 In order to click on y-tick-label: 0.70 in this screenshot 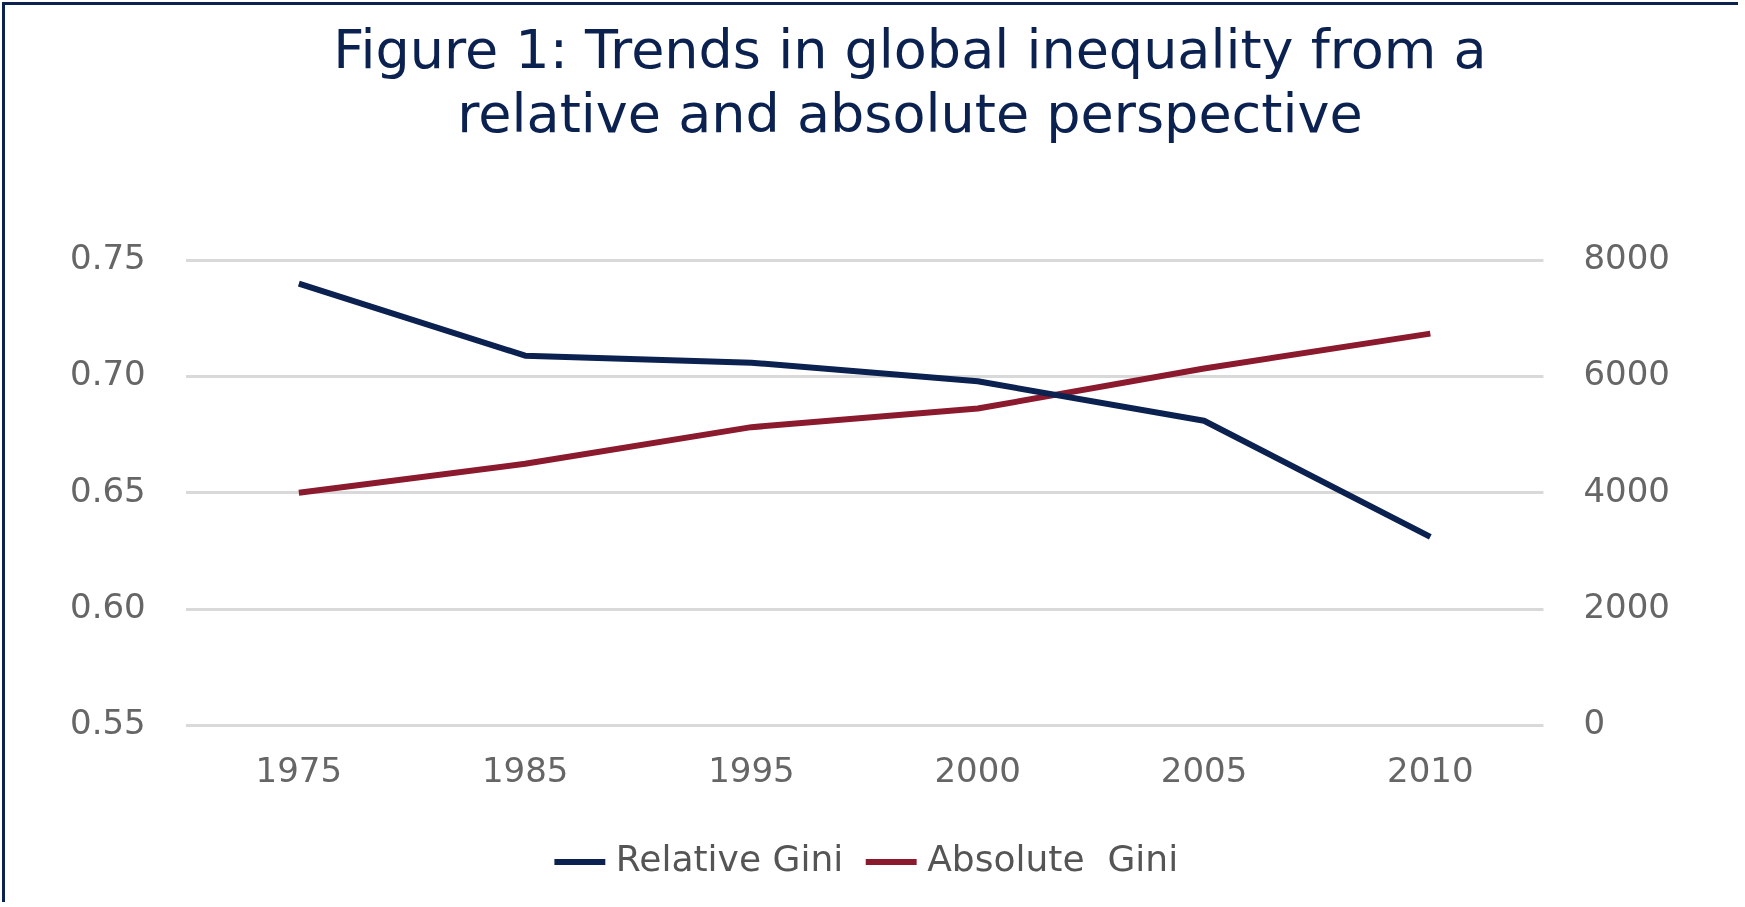, I will do `click(108, 373)`.